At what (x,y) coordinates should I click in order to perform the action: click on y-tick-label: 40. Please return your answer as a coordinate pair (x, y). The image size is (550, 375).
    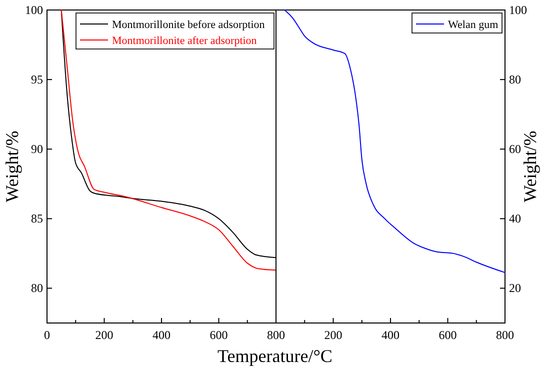
    Looking at the image, I should click on (515, 219).